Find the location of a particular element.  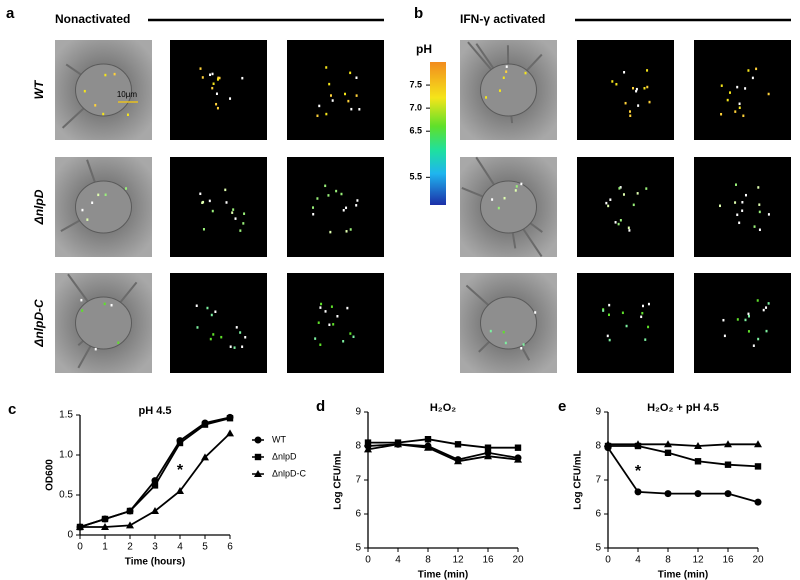

scale-bar-label: 10μm is located at coordinates (127, 94).